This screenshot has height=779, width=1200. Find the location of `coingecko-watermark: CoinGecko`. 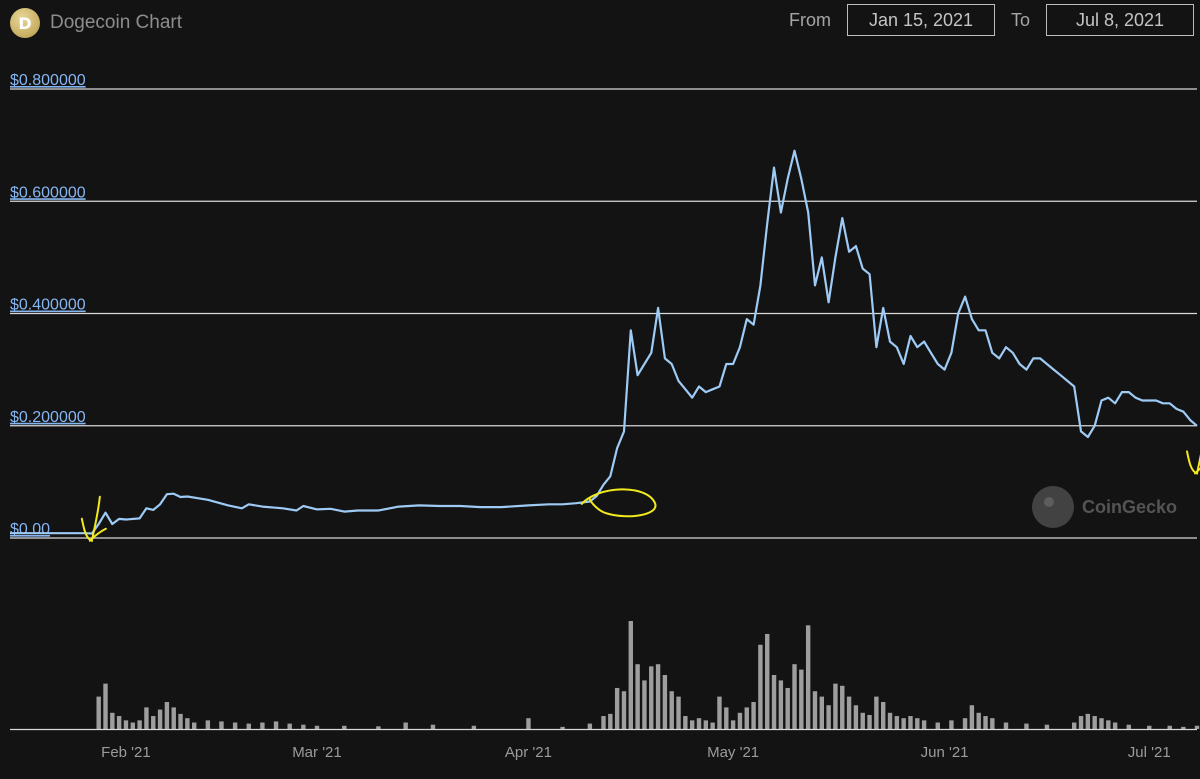

coingecko-watermark: CoinGecko is located at coordinates (1104, 507).